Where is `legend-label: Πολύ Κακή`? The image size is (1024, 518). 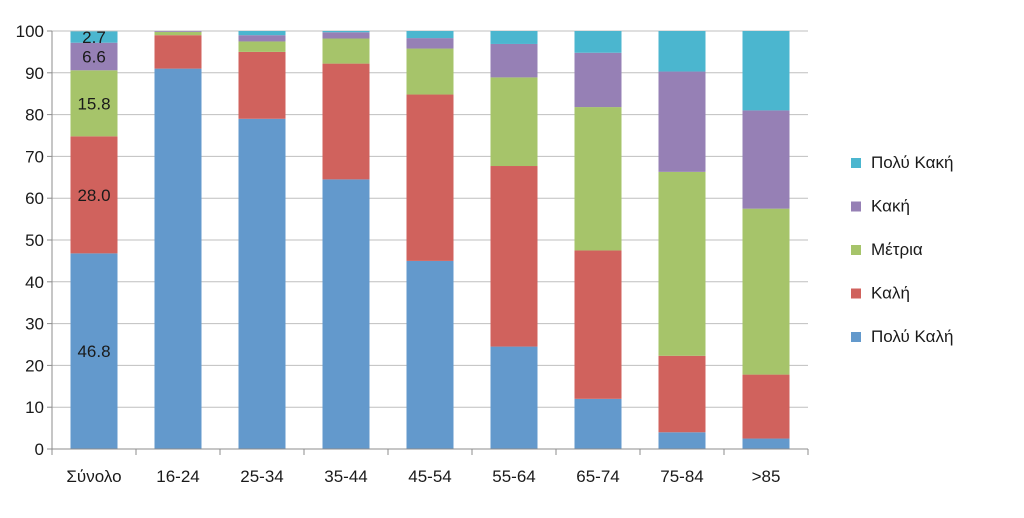
legend-label: Πολύ Κακή is located at coordinates (912, 162).